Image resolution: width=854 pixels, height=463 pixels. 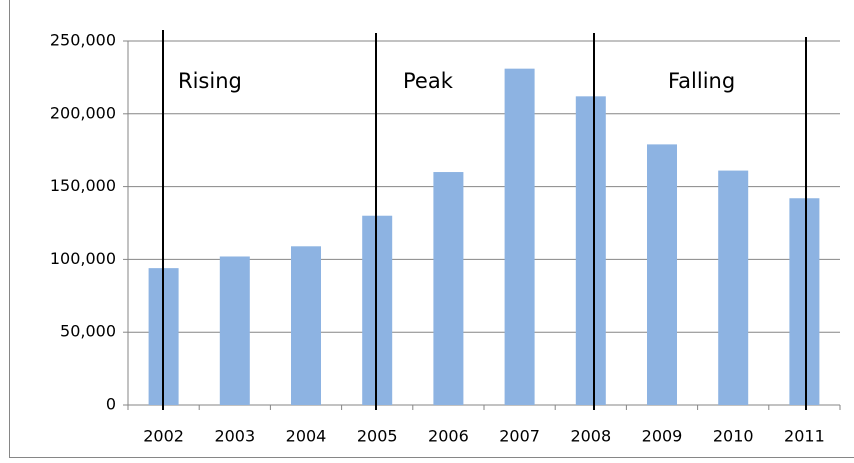 What do you see at coordinates (377, 436) in the screenshot?
I see `x-tick-label: 2005` at bounding box center [377, 436].